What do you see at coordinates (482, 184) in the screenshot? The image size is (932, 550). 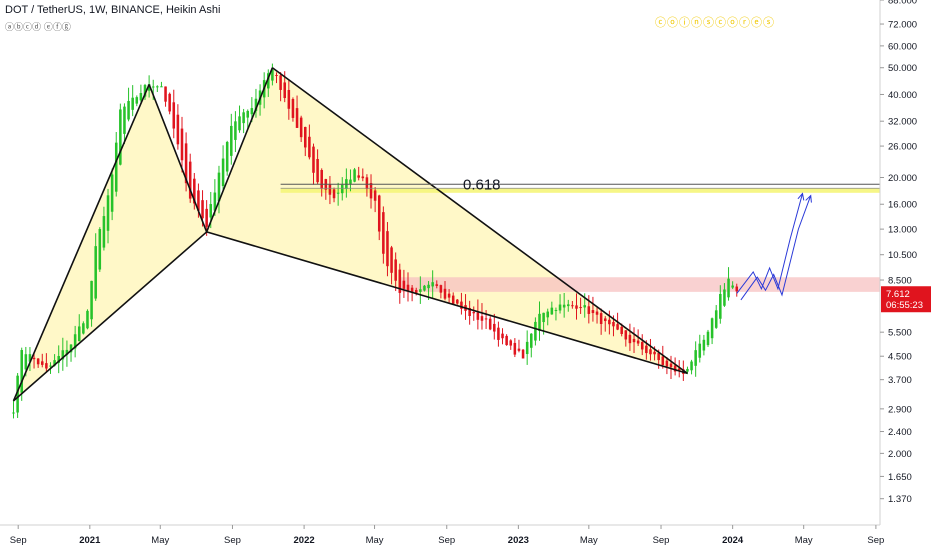 I see `fib-label: 0.618` at bounding box center [482, 184].